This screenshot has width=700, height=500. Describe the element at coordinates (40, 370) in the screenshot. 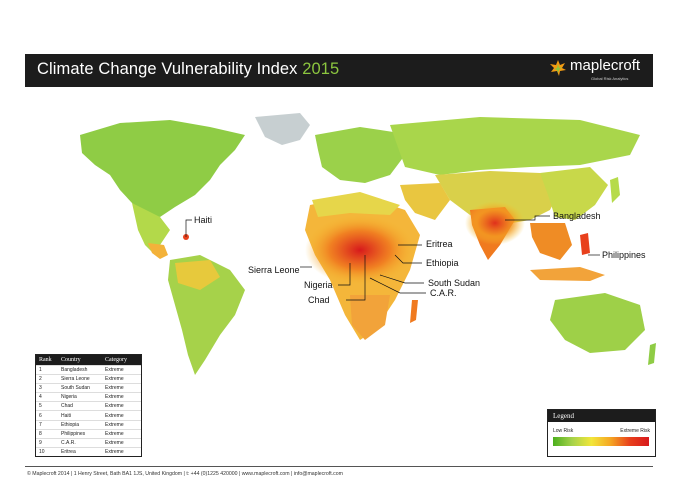

I see `rank-cell: 1` at that location.